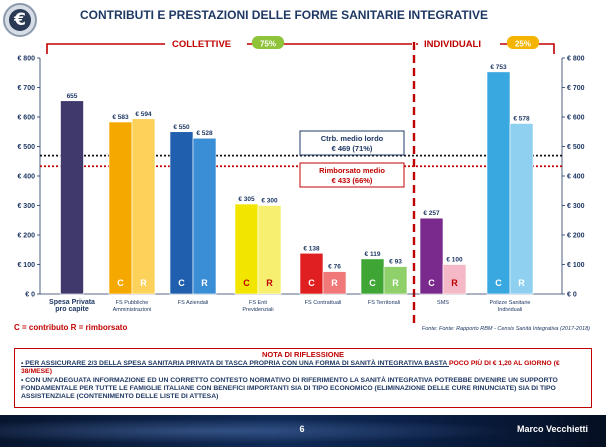  I want to click on y-tick-label-left: € 300, so click(26, 206).